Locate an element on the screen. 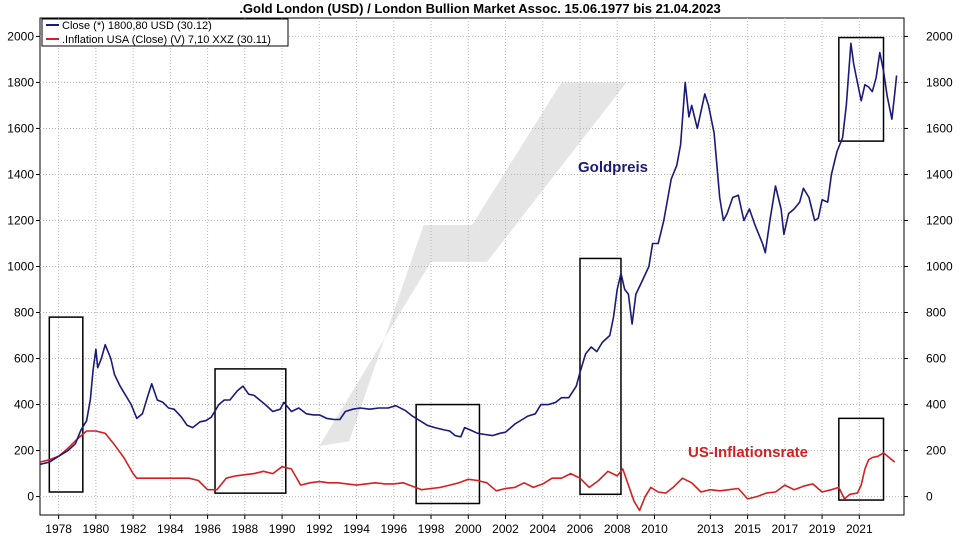  x-tick-label: 1990 is located at coordinates (282, 529).